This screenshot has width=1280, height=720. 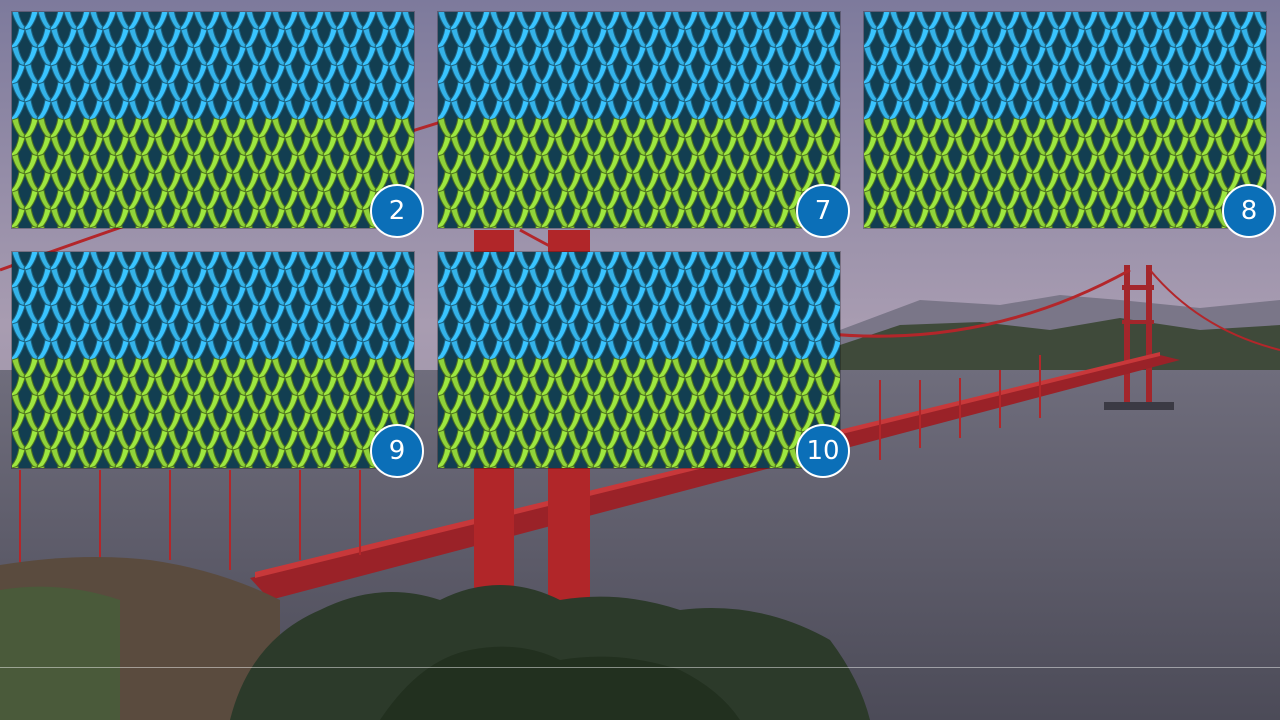 What do you see at coordinates (644, 125) in the screenshot?
I see `window-thumbnail-7: 7` at bounding box center [644, 125].